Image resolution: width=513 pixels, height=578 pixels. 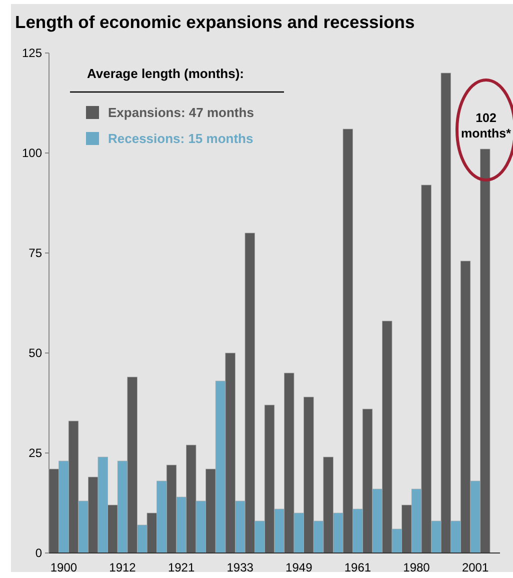 What do you see at coordinates (122, 567) in the screenshot?
I see `x-tick-label: 1912` at bounding box center [122, 567].